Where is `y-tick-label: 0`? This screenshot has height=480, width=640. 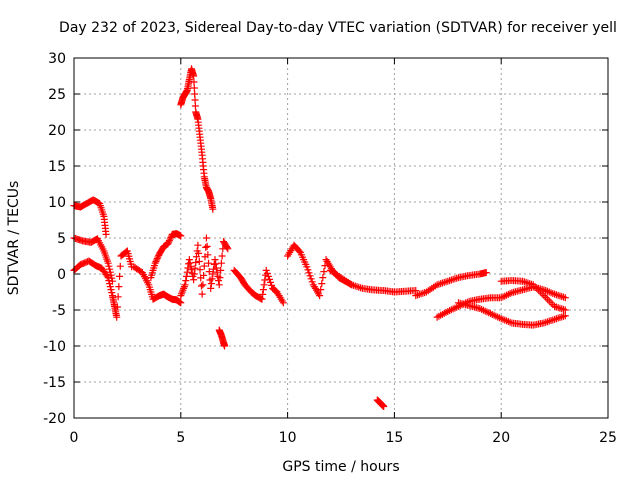
y-tick-label: 0 is located at coordinates (61, 275).